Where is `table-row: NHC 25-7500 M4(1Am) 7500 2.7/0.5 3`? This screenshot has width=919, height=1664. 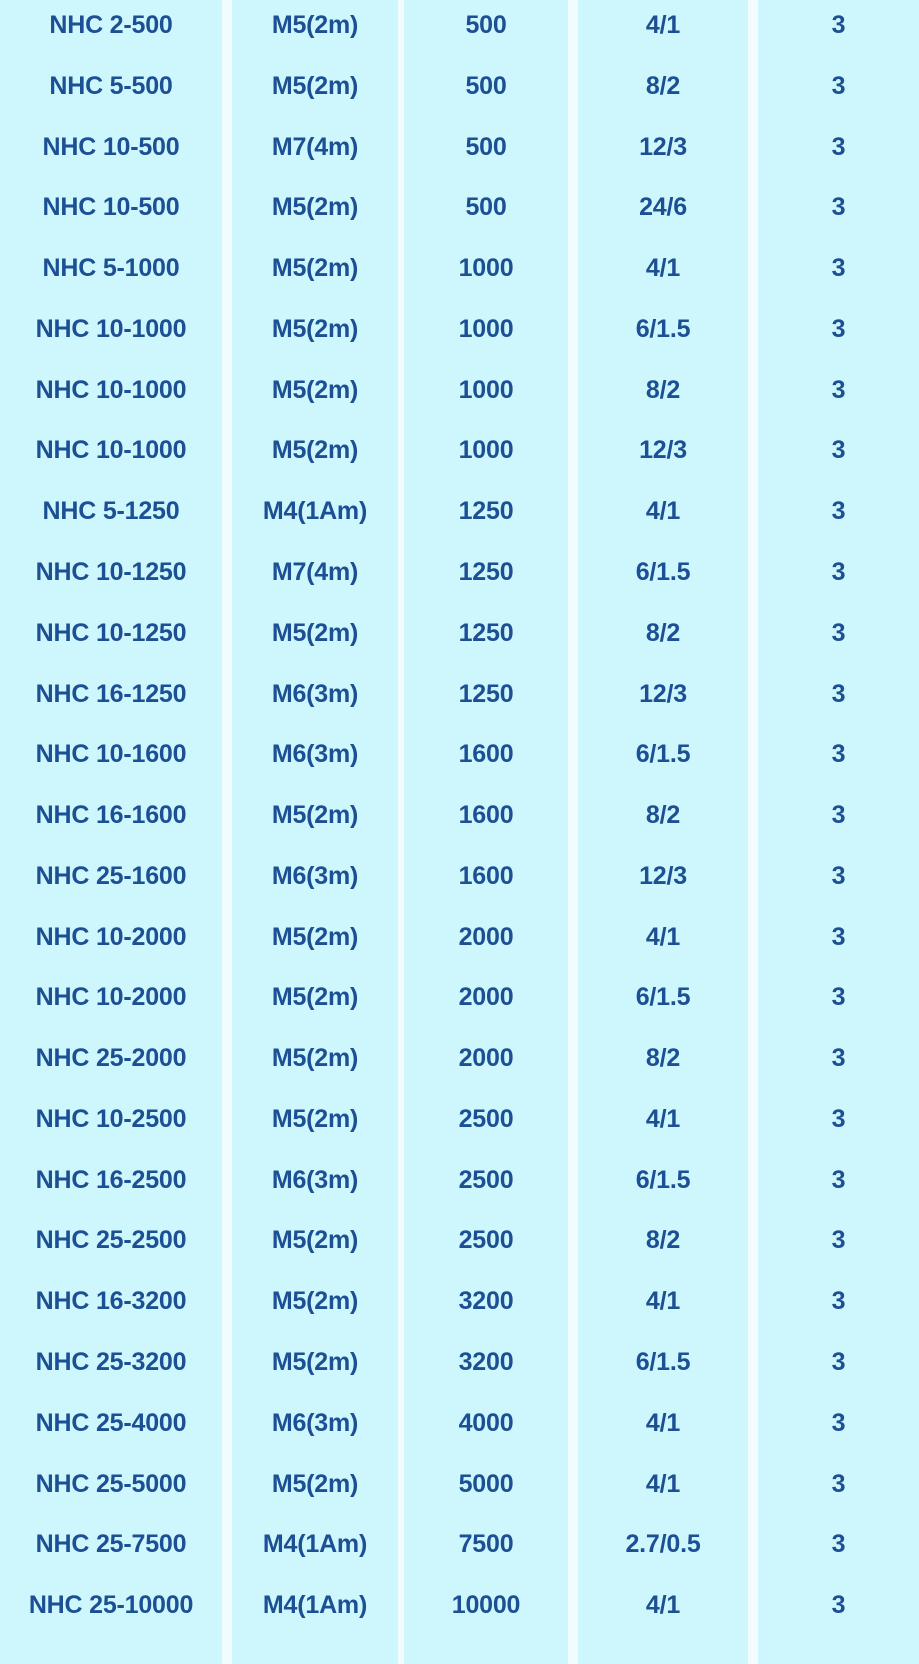 table-row: NHC 25-7500 M4(1Am) 7500 2.7/0.5 3 is located at coordinates (459, 1544).